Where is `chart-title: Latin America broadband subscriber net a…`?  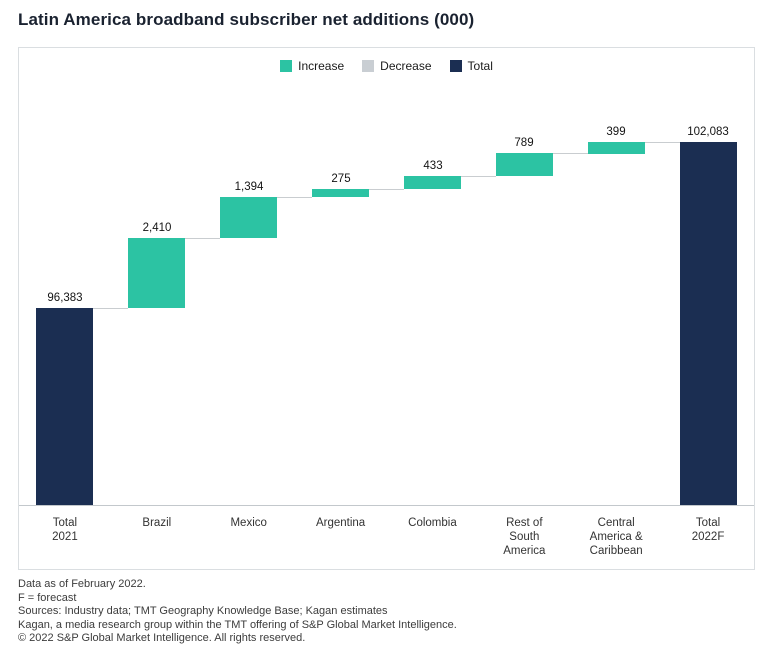 chart-title: Latin America broadband subscriber net a… is located at coordinates (246, 19).